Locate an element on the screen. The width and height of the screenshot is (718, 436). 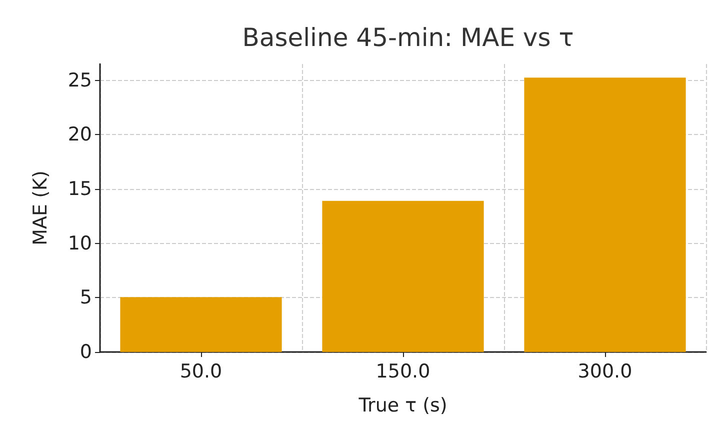
y-tick-label: 5 is located at coordinates (86, 297).